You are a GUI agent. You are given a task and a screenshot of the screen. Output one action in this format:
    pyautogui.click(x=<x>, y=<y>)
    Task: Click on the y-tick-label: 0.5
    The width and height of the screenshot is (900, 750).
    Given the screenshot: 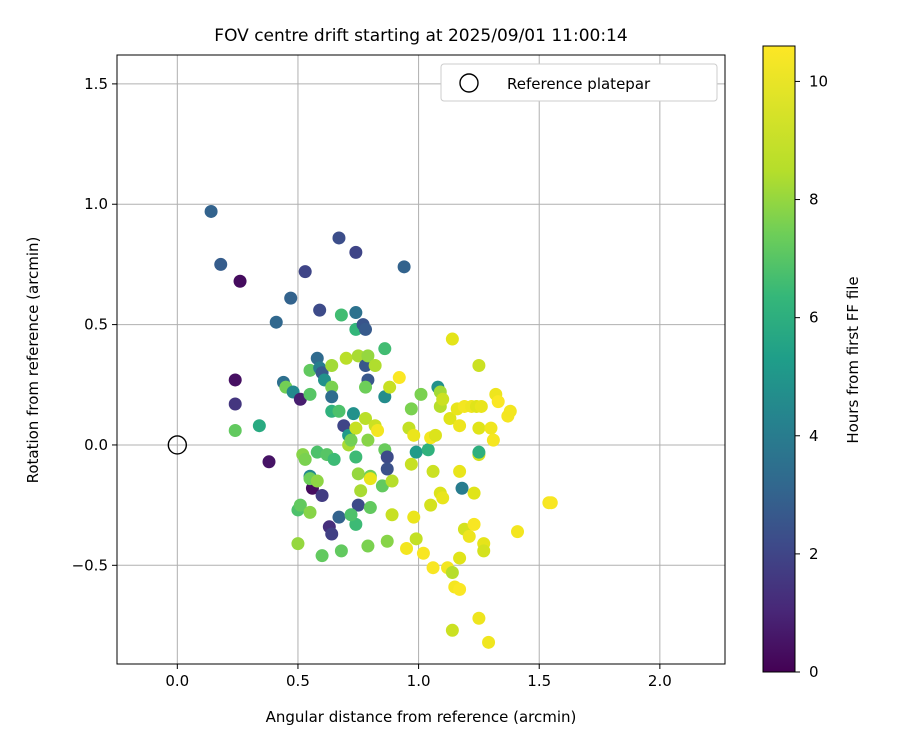 What is the action you would take?
    pyautogui.click(x=96, y=325)
    